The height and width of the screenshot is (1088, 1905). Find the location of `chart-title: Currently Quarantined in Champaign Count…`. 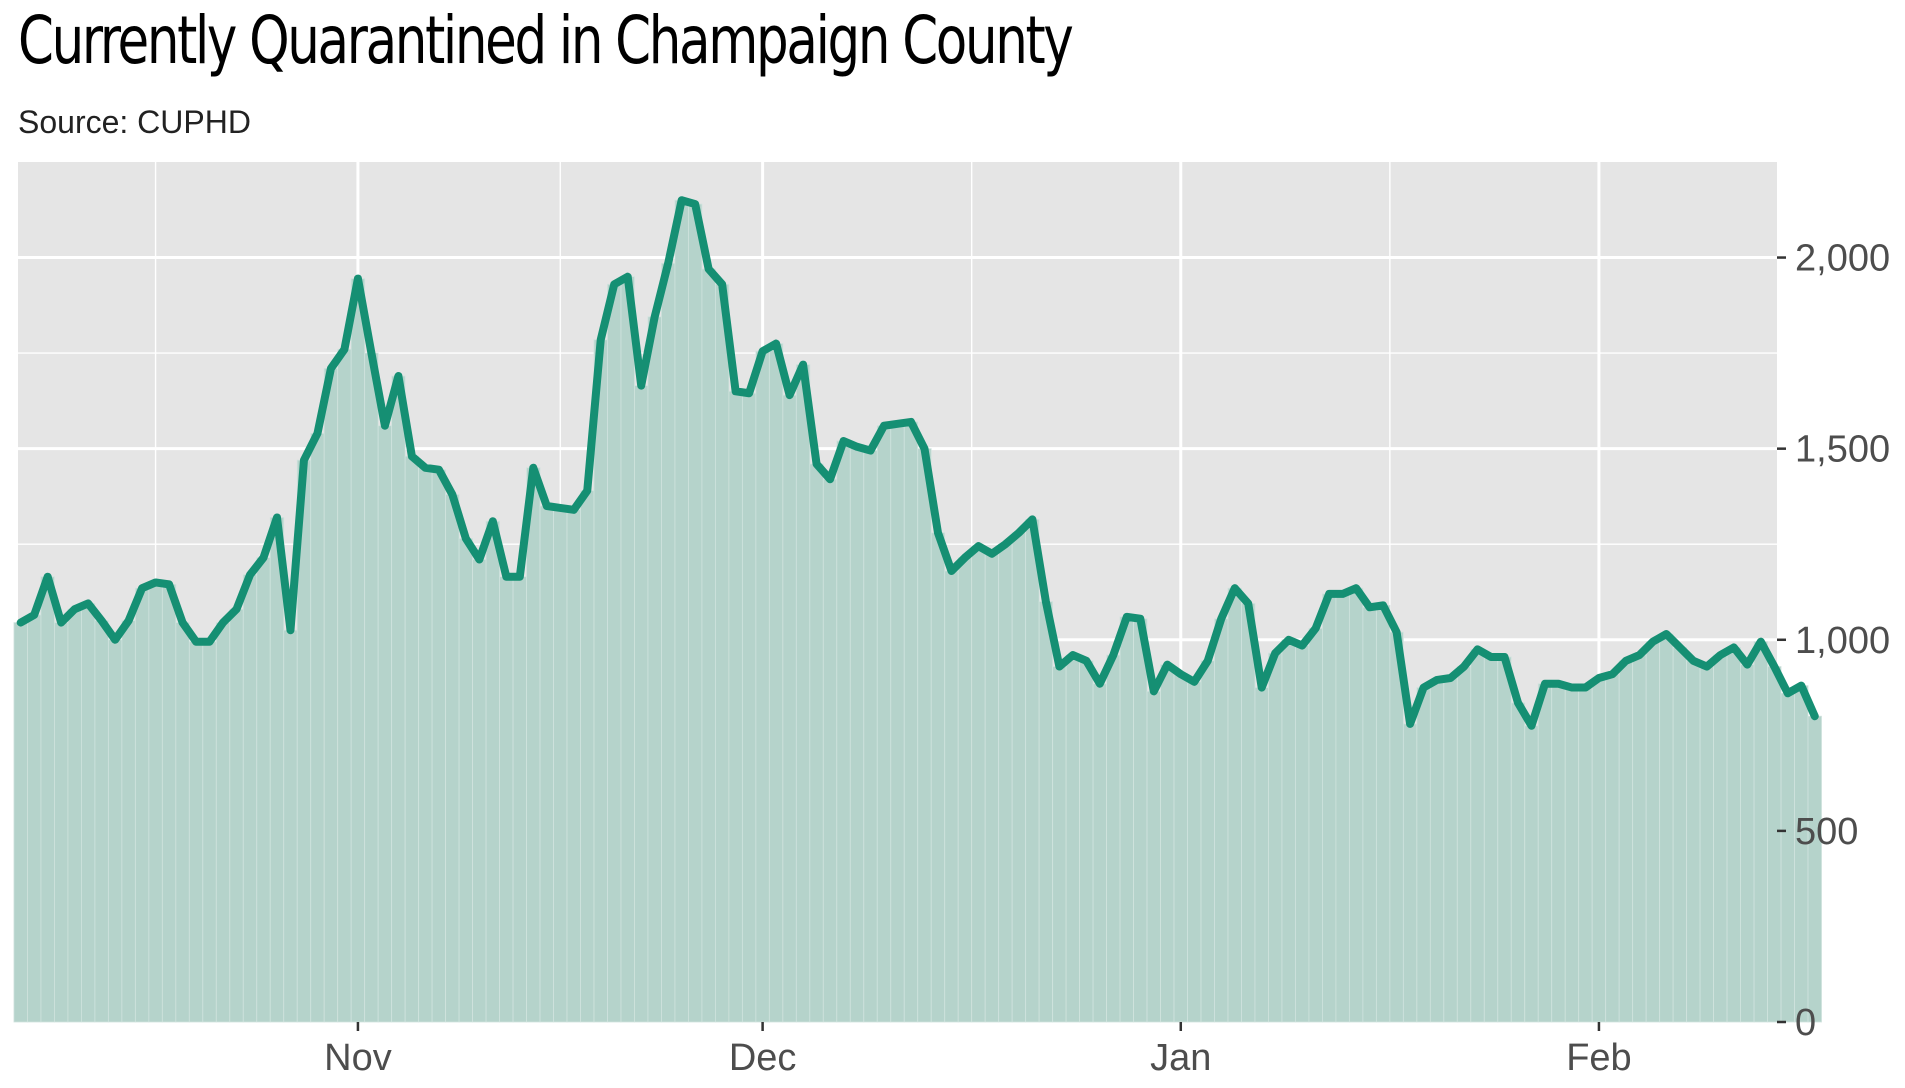

chart-title: Currently Quarantined in Champaign Count… is located at coordinates (546, 40).